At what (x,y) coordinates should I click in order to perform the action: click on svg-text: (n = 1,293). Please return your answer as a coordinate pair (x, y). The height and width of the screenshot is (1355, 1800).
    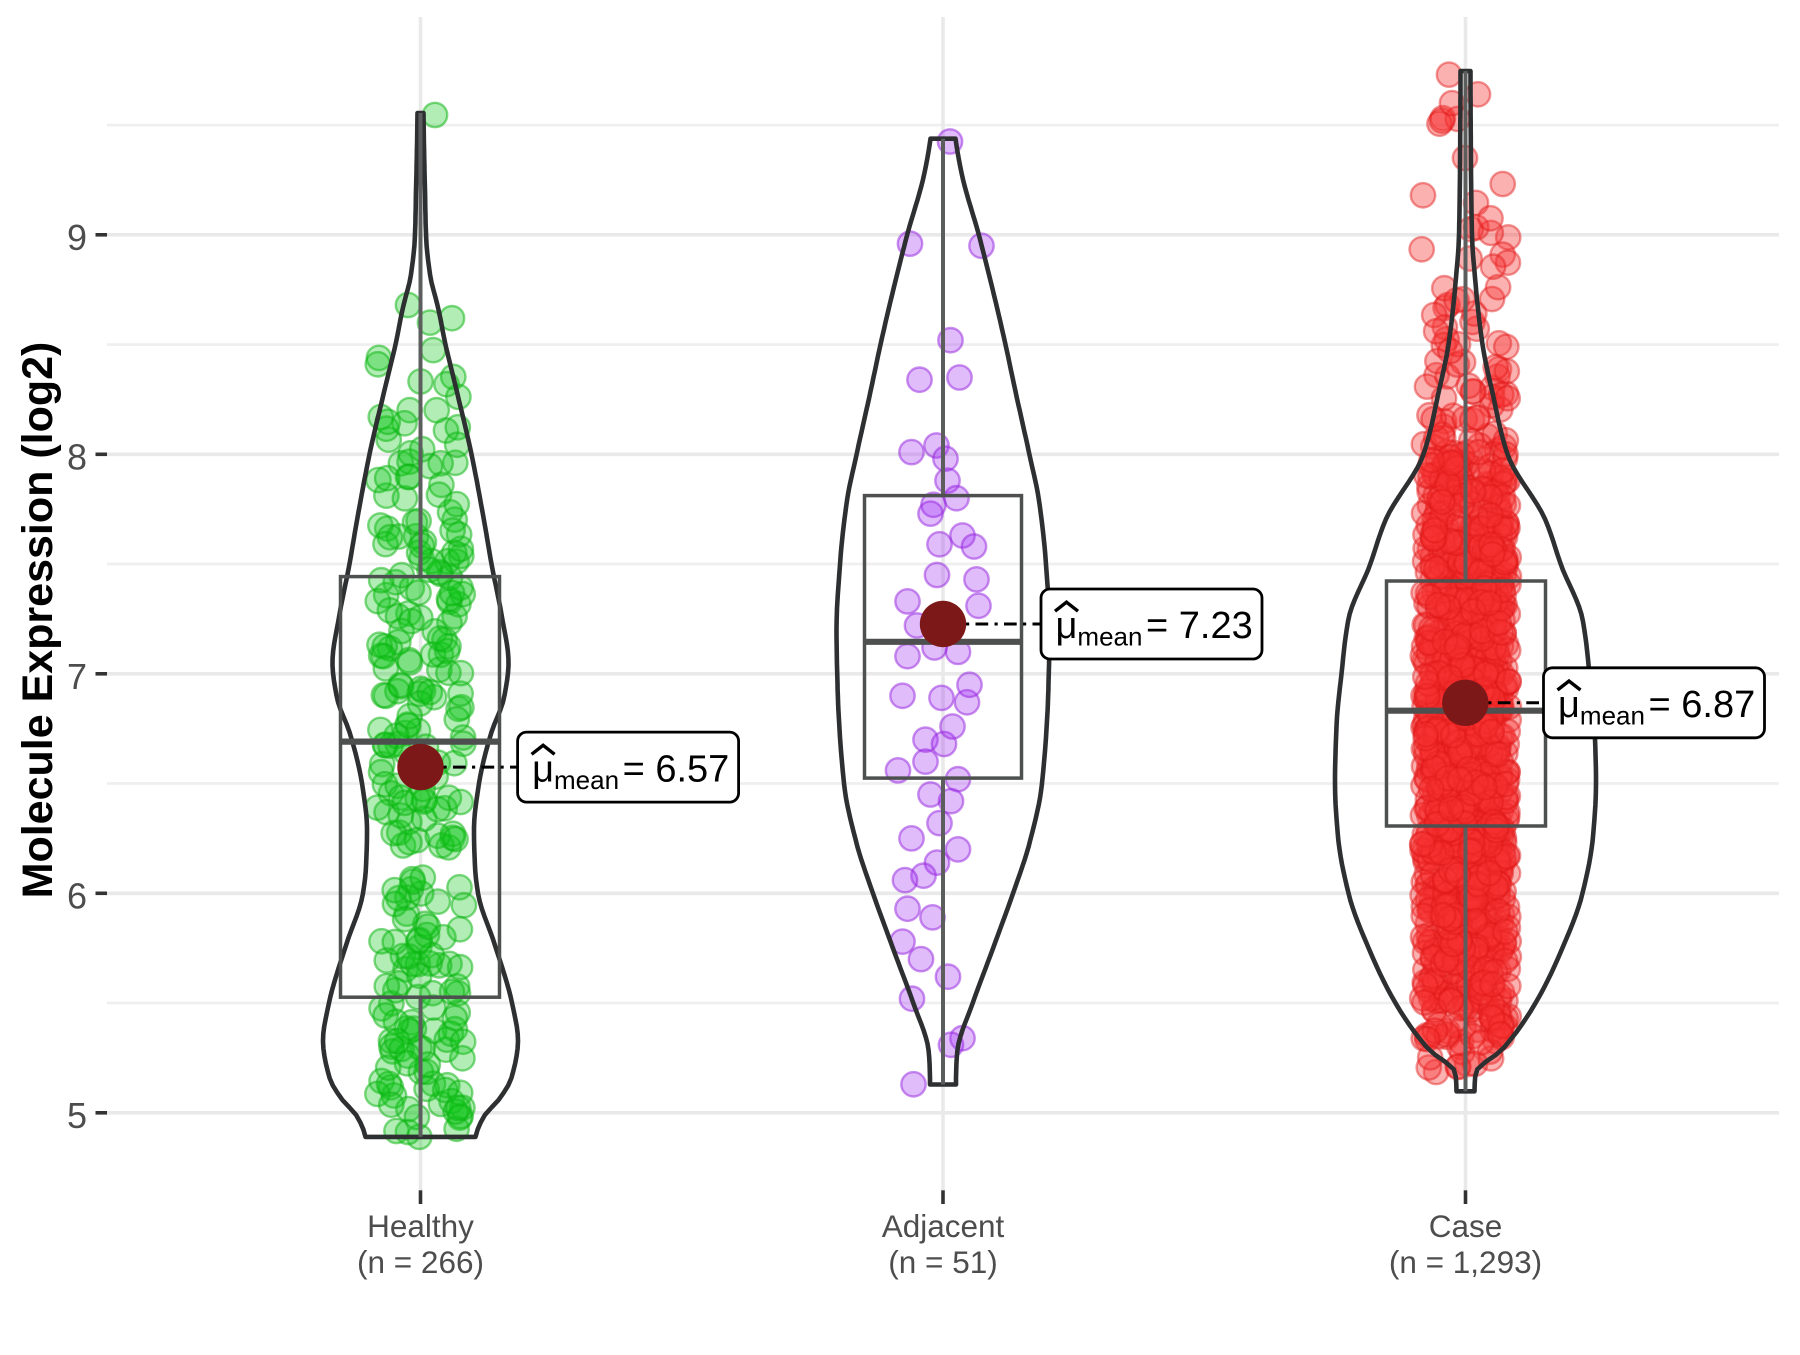
    Looking at the image, I should click on (1465, 1262).